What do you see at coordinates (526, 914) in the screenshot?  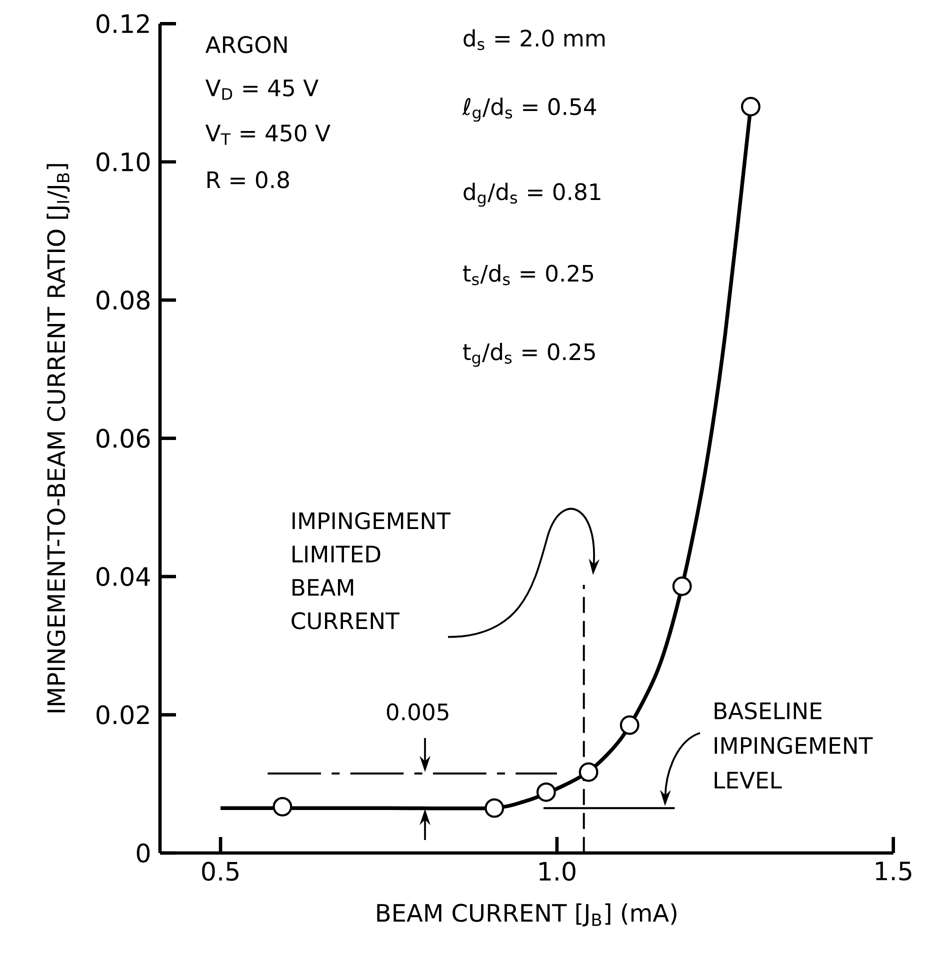 I see `x-axis-title: BEAM CURRENT [J$_{B}$] (mA)` at bounding box center [526, 914].